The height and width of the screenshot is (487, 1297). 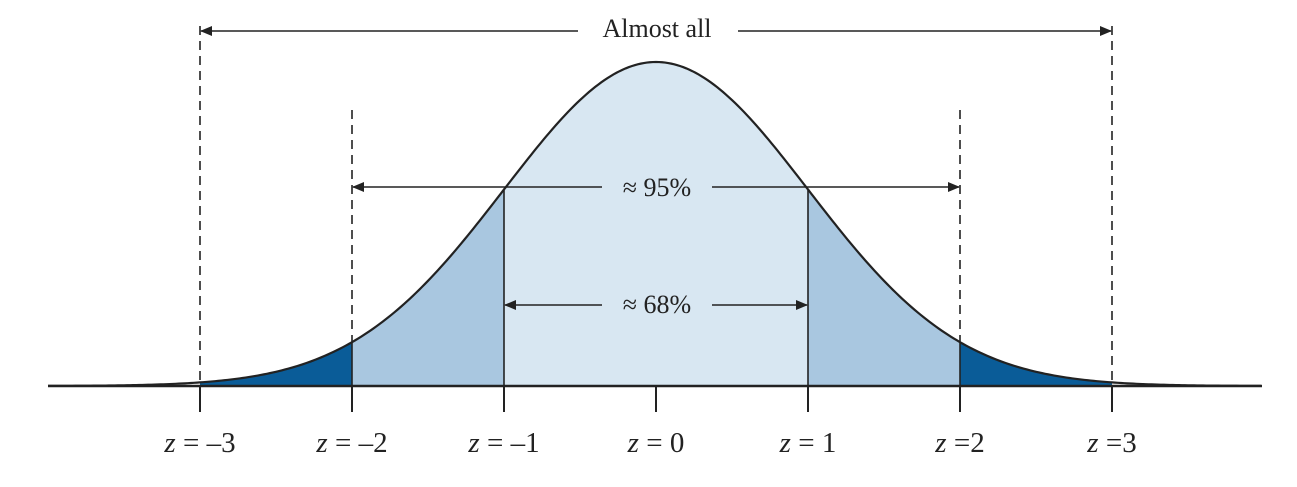 I want to click on z-score-label: z = –2, so click(x=351, y=443).